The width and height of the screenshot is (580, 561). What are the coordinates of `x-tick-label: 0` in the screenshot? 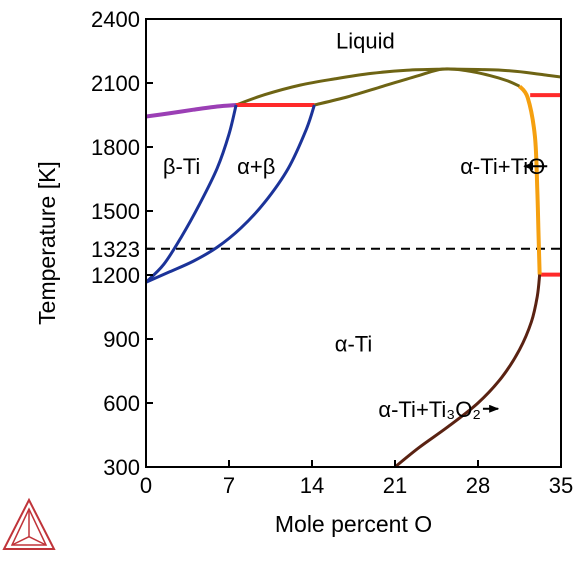 It's located at (146, 485).